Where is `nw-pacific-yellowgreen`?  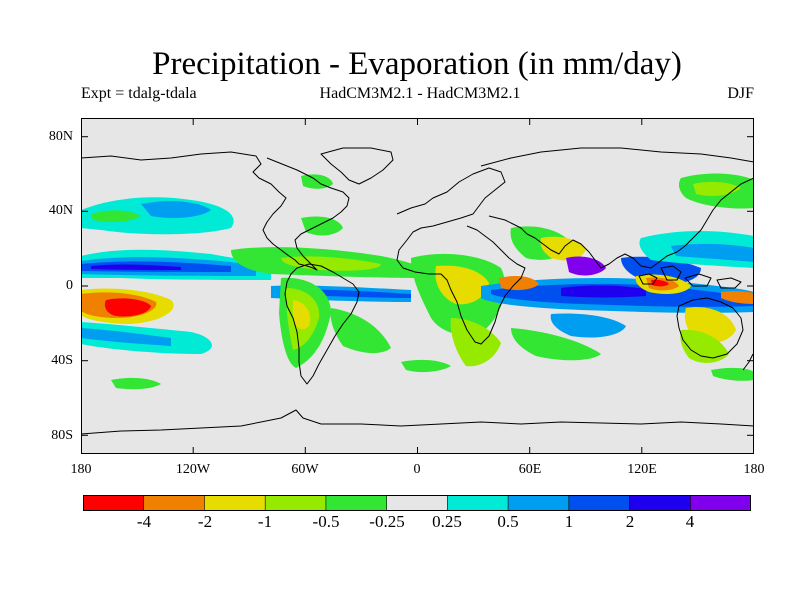 nw-pacific-yellowgreen is located at coordinates (717, 188).